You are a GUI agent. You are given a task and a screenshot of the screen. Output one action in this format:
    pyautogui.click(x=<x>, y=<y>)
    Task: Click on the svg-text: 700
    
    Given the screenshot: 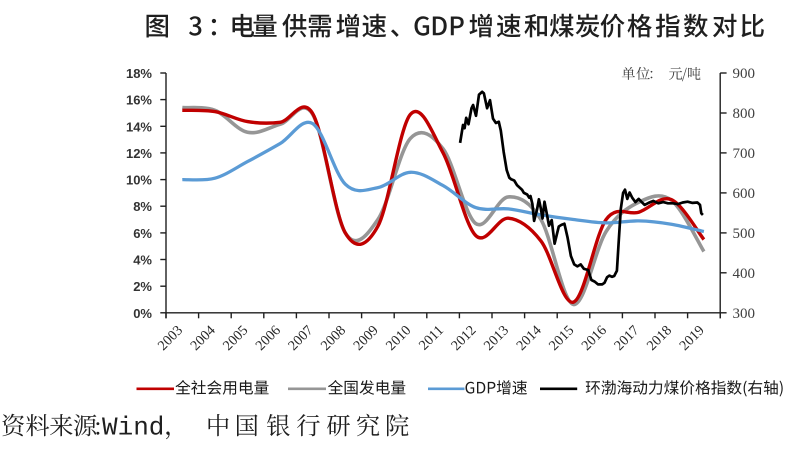 What is the action you would take?
    pyautogui.click(x=744, y=154)
    